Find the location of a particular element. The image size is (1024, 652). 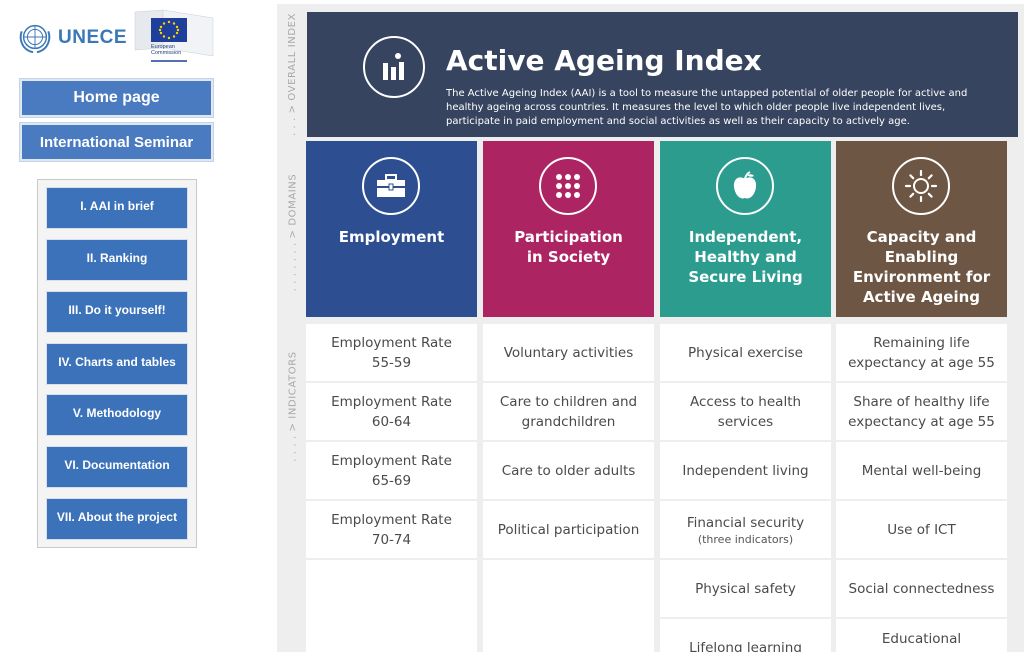

indicator-label: Mental well-being is located at coordinates (921, 470).